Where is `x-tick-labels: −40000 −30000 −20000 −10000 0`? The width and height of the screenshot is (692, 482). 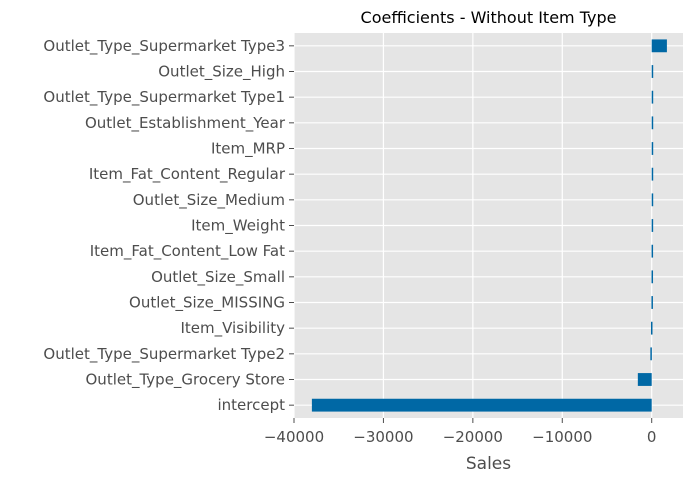
x-tick-labels: −40000 −30000 −20000 −10000 0 is located at coordinates (460, 432).